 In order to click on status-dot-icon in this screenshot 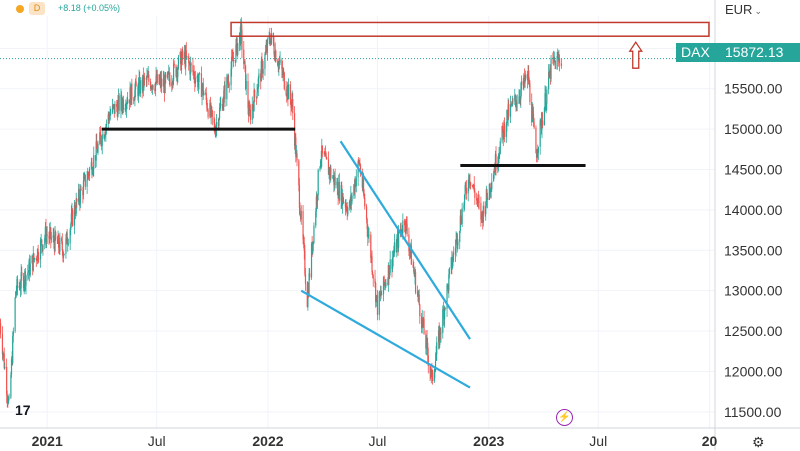, I will do `click(20, 9)`.